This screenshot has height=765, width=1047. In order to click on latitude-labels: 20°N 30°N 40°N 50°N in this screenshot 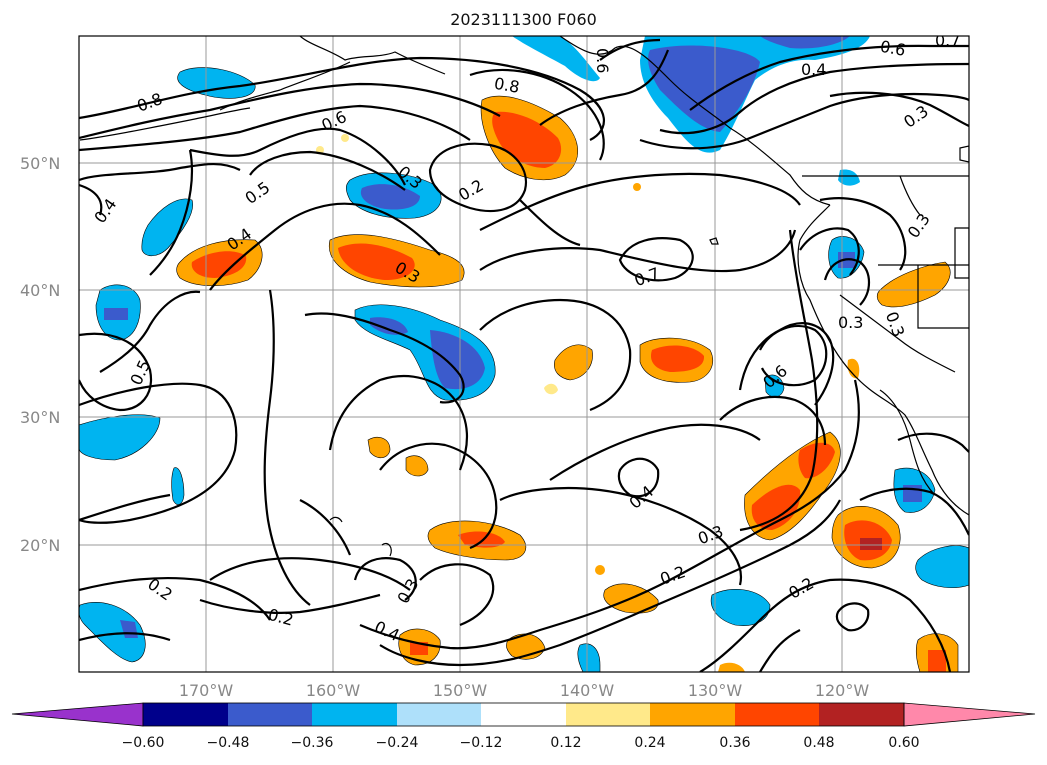, I will do `click(40, 354)`.